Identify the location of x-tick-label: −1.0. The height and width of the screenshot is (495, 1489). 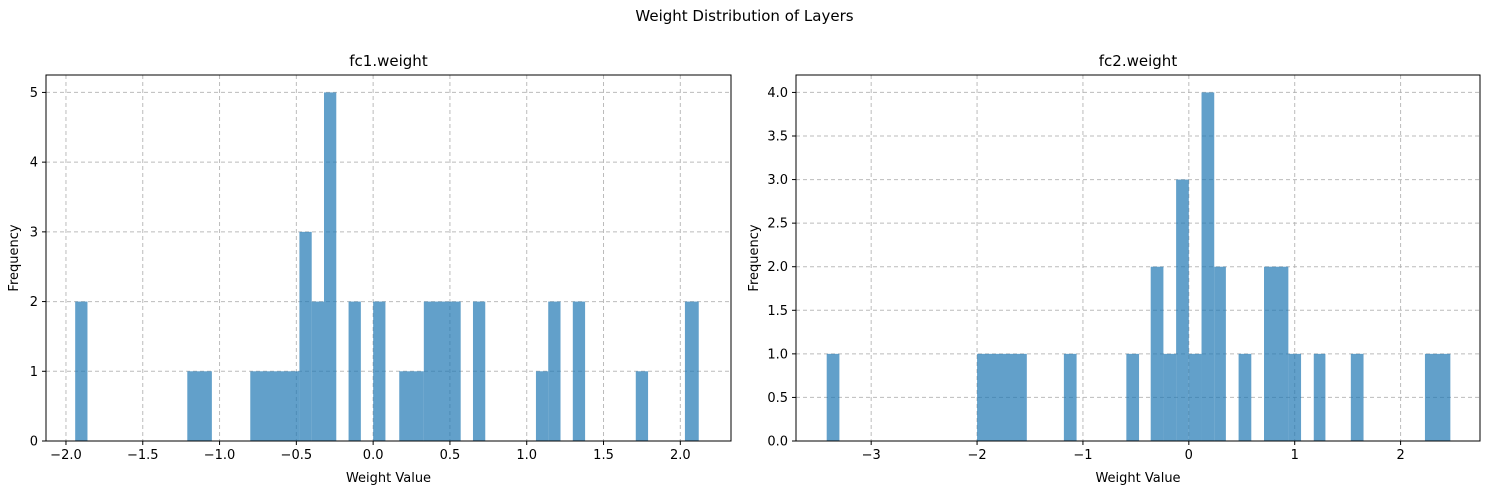
(220, 455).